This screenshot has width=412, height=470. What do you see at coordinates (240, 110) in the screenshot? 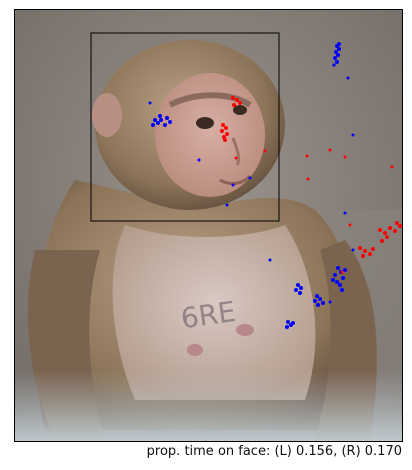
I see `monkey-eye-right` at bounding box center [240, 110].